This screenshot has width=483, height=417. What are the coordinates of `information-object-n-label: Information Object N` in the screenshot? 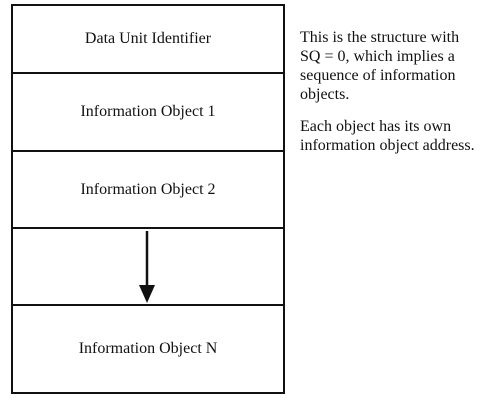 It's located at (148, 348).